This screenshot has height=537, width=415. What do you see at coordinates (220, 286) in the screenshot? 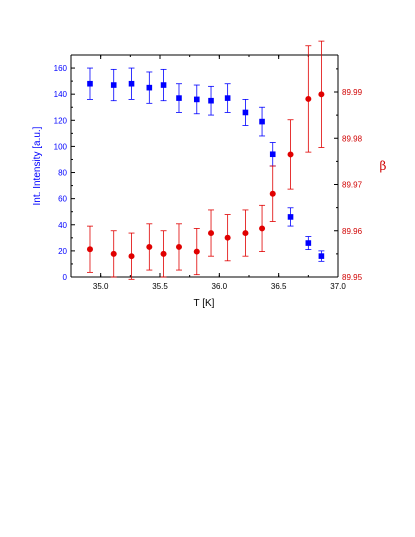
I see `x-tick-label: 36.0` at bounding box center [220, 286].